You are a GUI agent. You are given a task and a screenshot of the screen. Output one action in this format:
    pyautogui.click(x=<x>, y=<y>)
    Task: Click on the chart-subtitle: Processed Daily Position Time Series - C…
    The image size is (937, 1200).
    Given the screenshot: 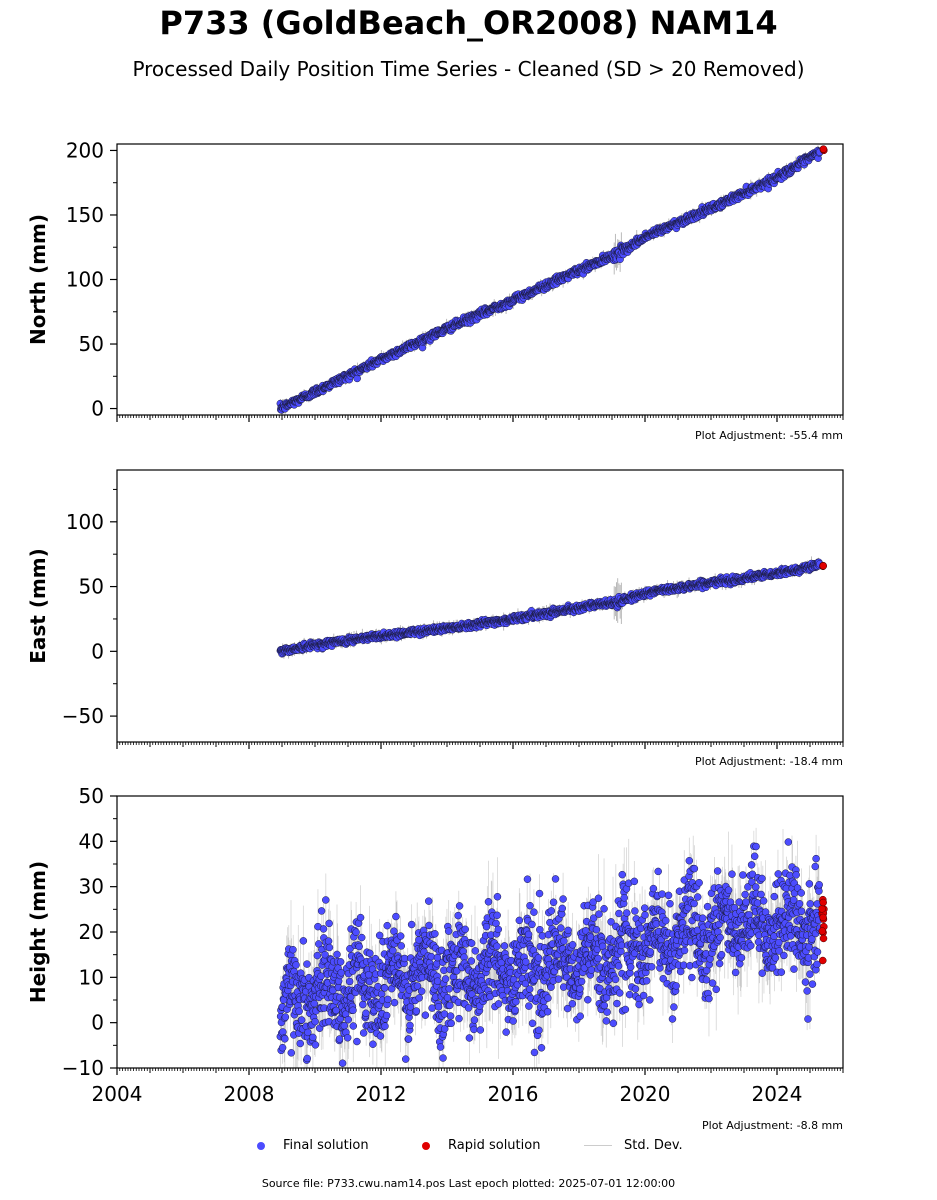 What is the action you would take?
    pyautogui.click(x=468, y=69)
    